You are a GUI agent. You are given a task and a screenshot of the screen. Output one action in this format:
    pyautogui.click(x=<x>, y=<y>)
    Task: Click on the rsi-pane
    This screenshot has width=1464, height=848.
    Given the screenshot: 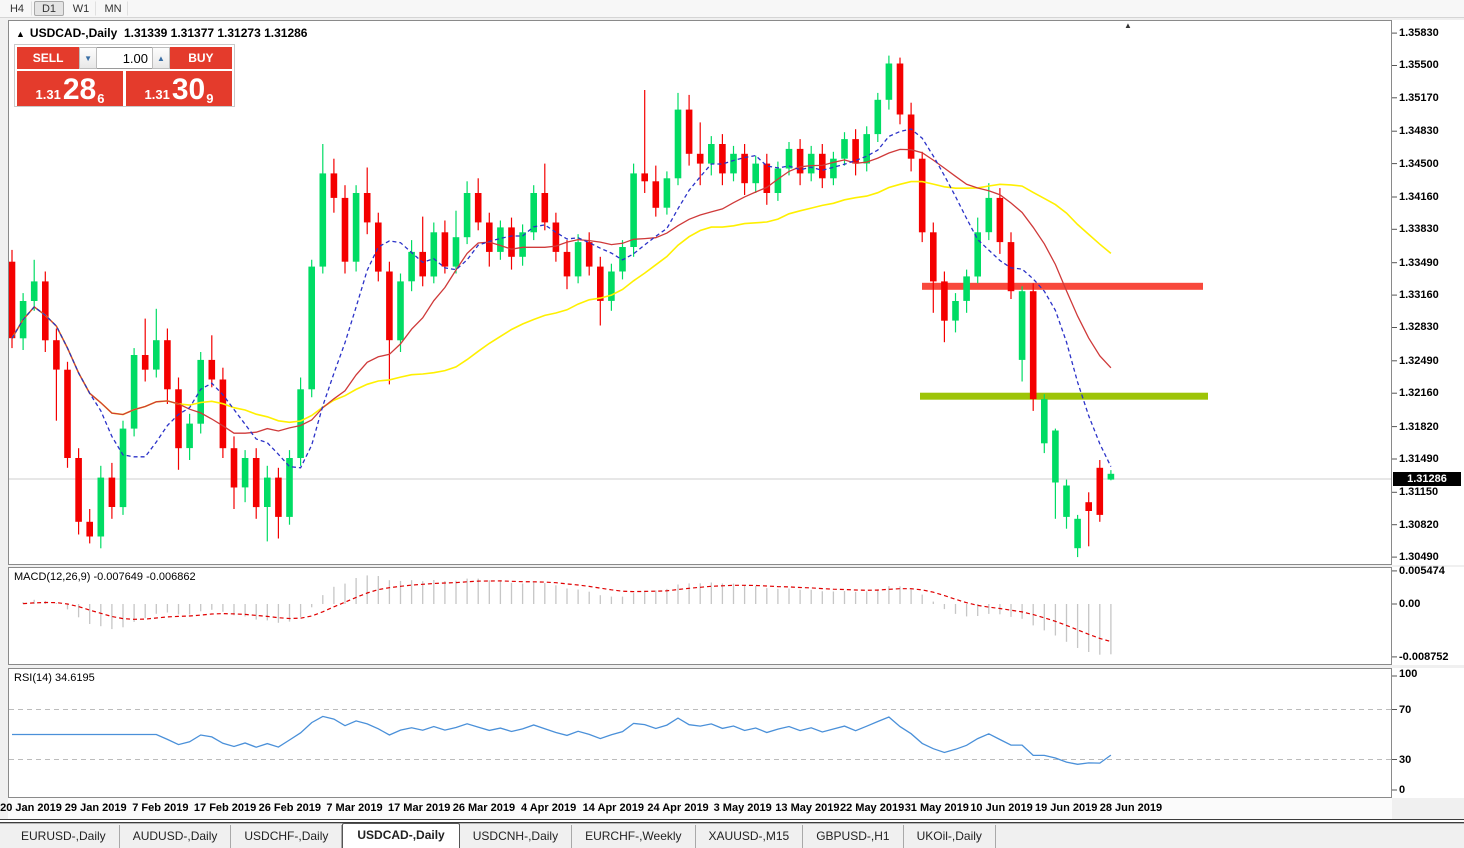 What is the action you would take?
    pyautogui.click(x=700, y=733)
    